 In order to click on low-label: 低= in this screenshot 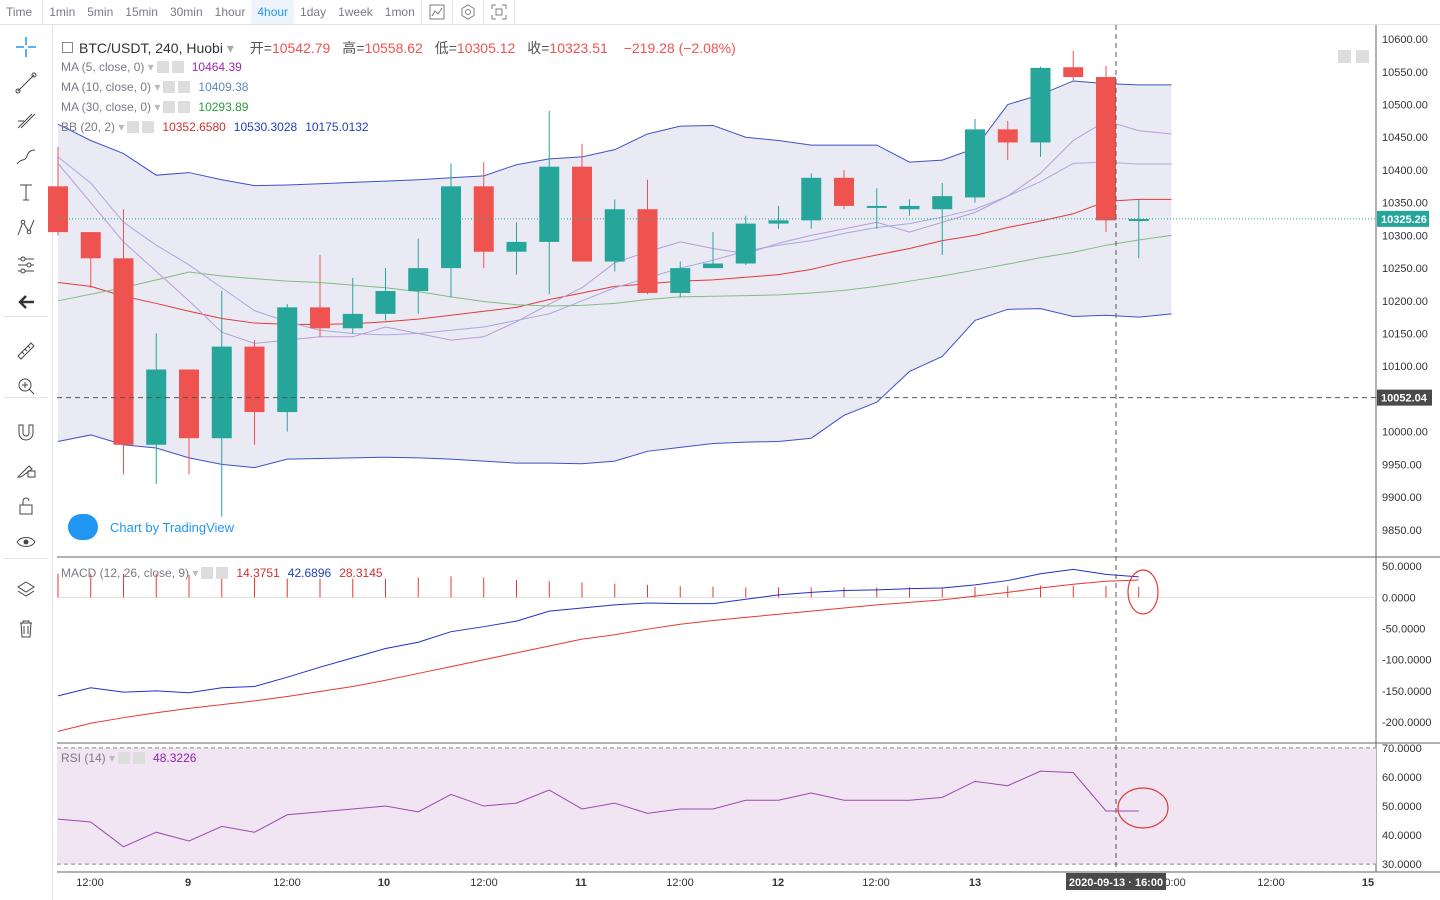, I will do `click(445, 48)`.